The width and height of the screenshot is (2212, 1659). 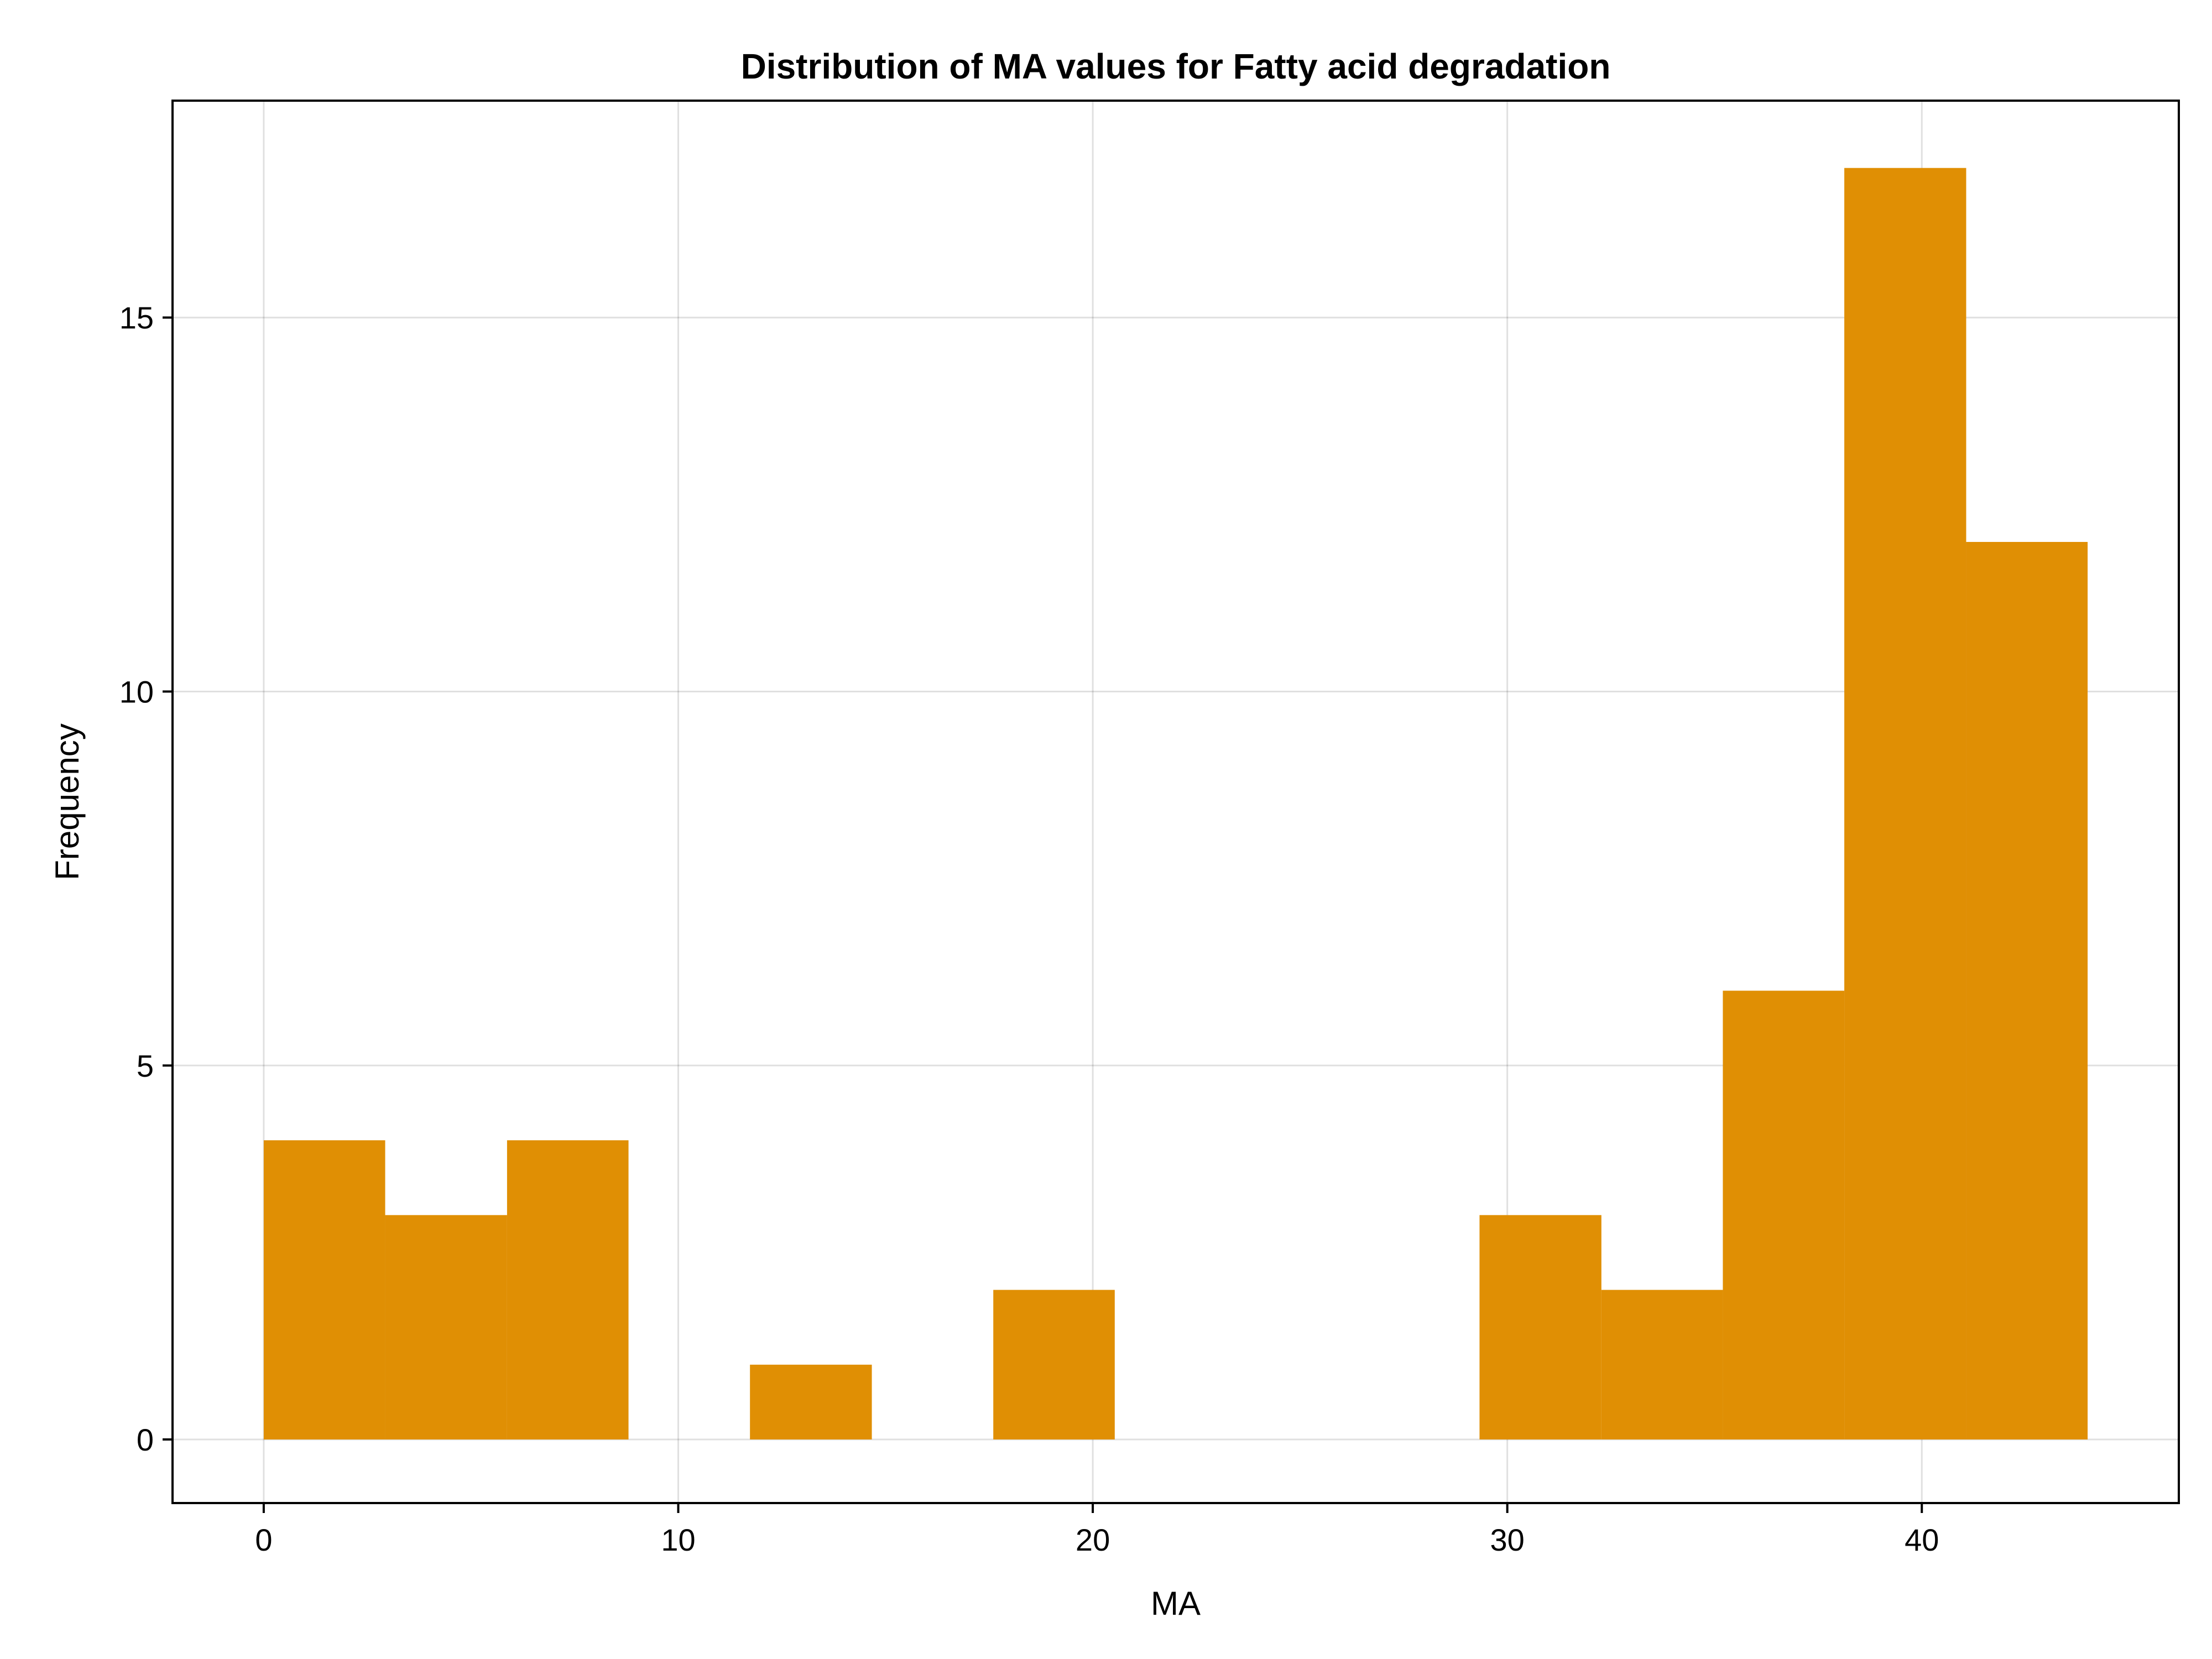 I want to click on x-tick-label: 20, so click(x=1093, y=1540).